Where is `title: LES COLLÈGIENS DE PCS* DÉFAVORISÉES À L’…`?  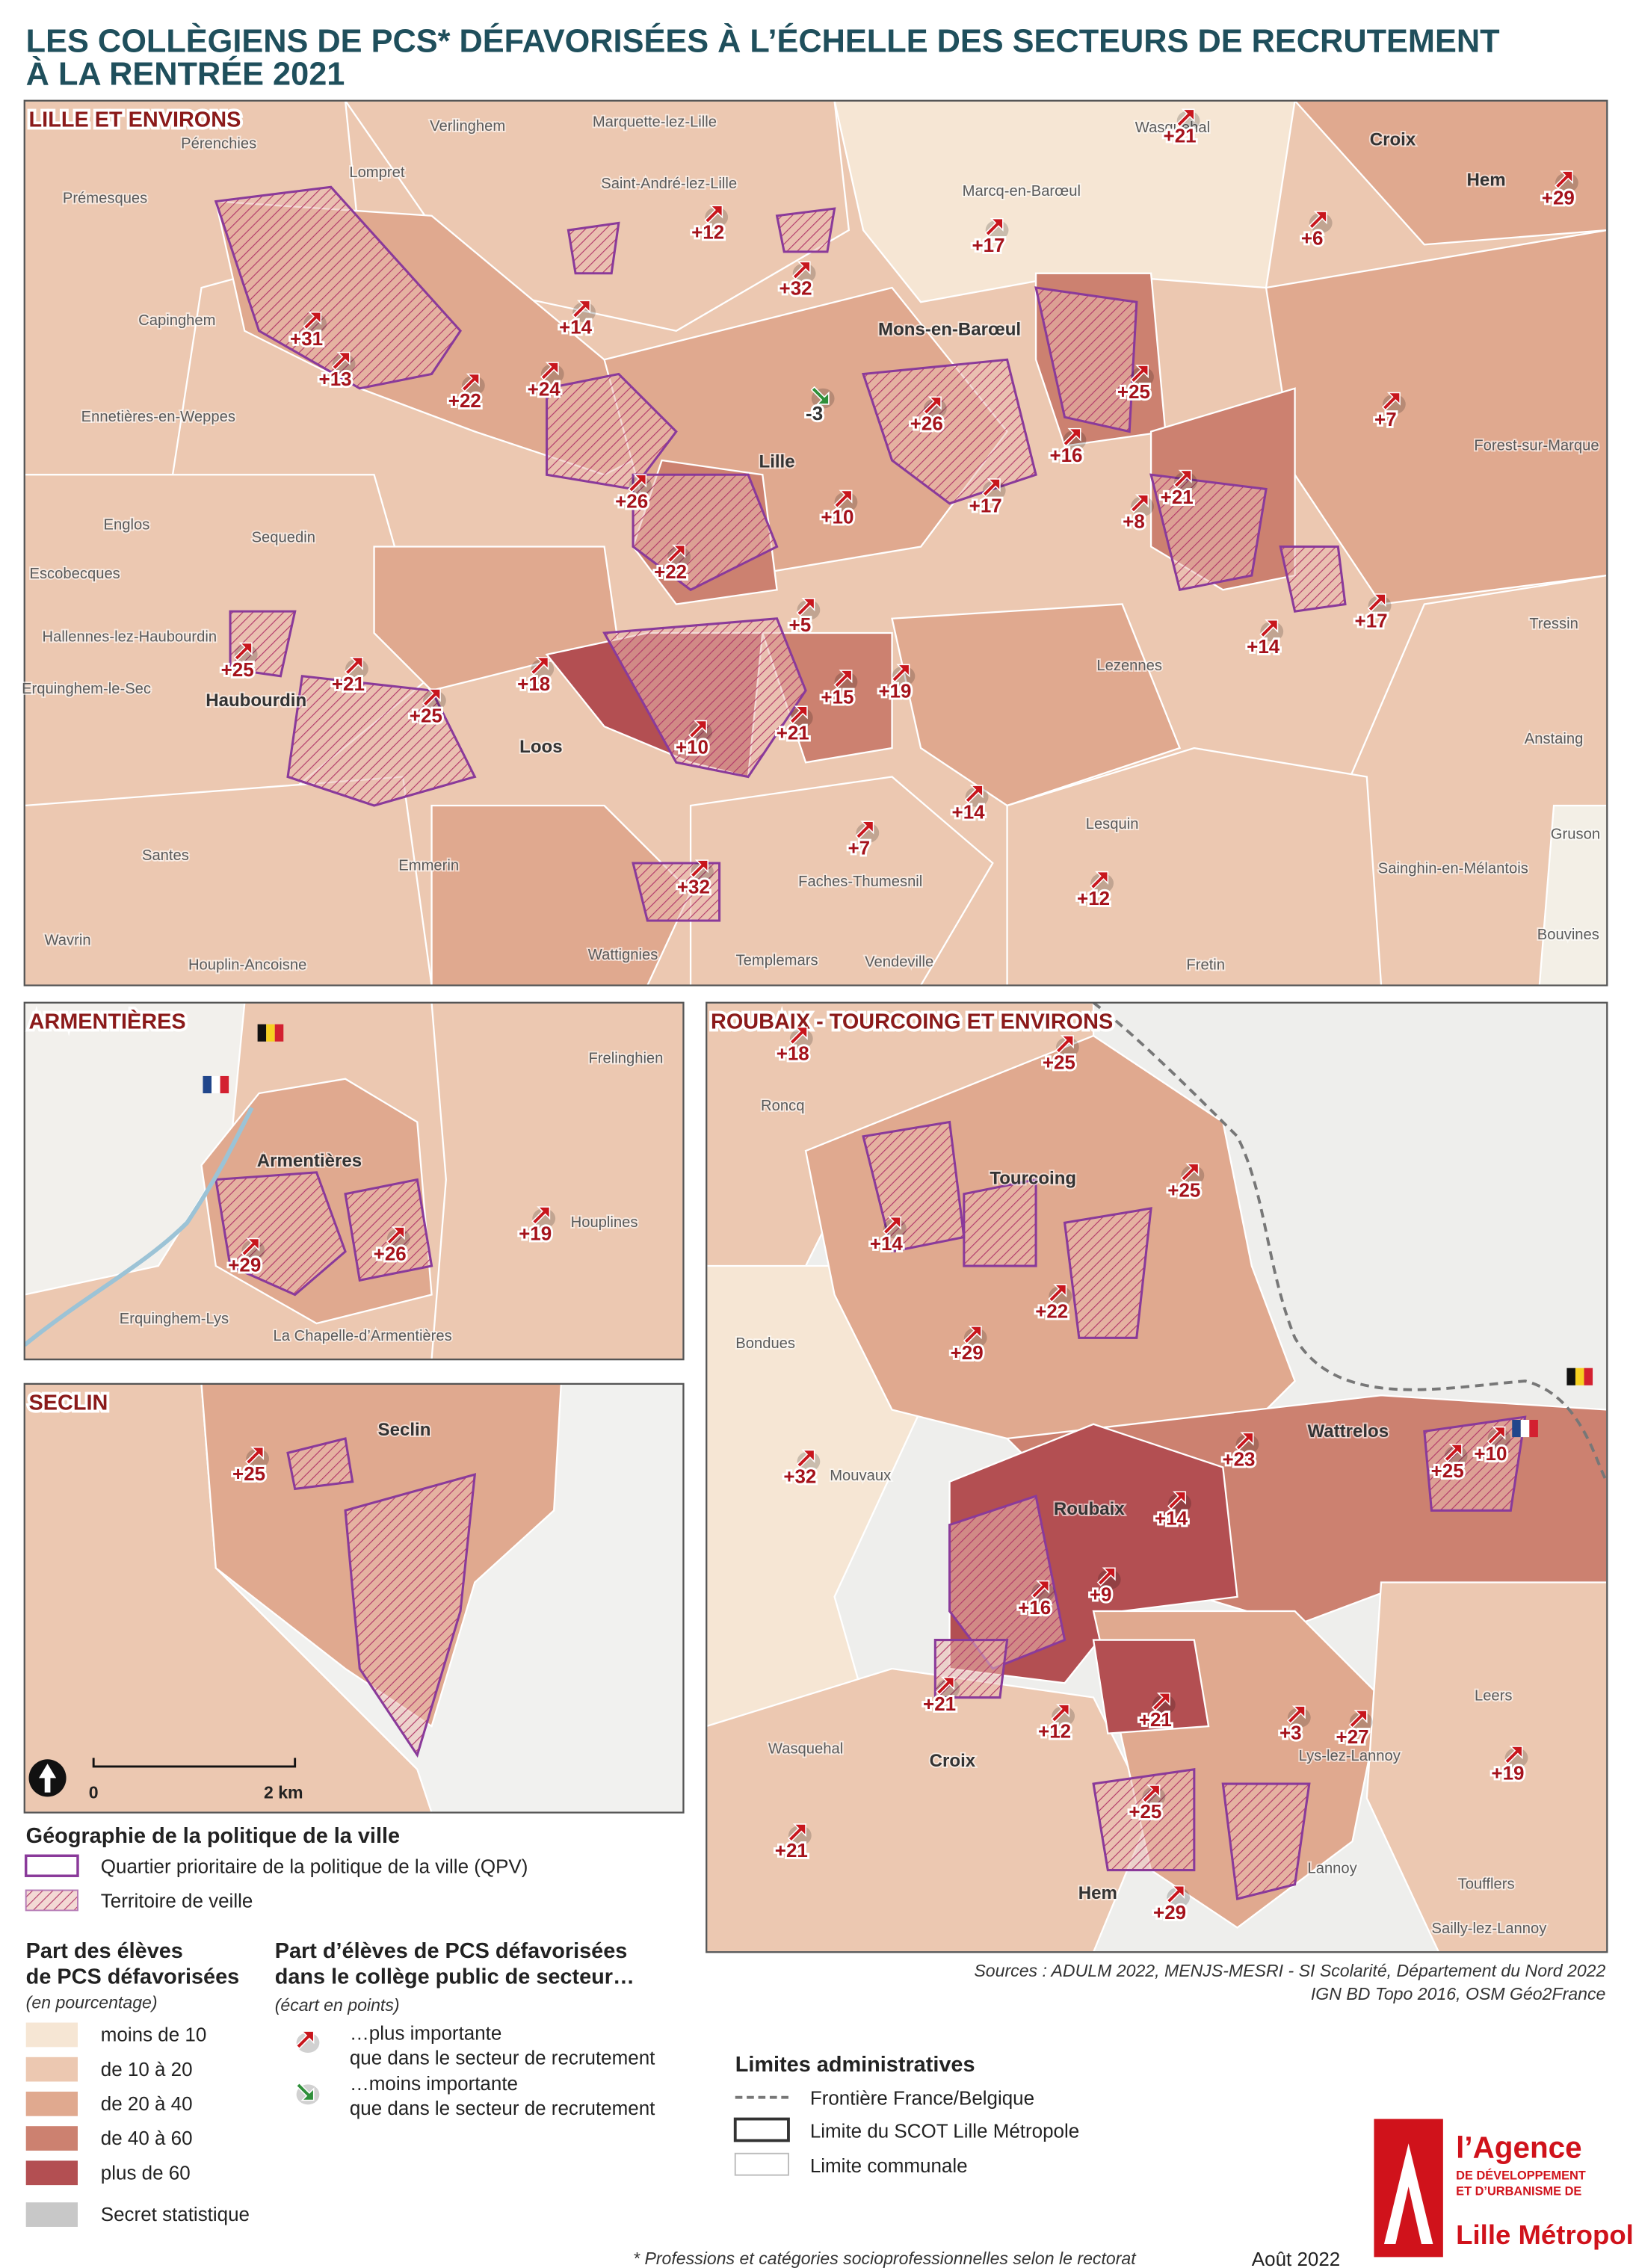
title: LES COLLÈGIENS DE PCS* DÉFAVORISÉES À L’… is located at coordinates (763, 41).